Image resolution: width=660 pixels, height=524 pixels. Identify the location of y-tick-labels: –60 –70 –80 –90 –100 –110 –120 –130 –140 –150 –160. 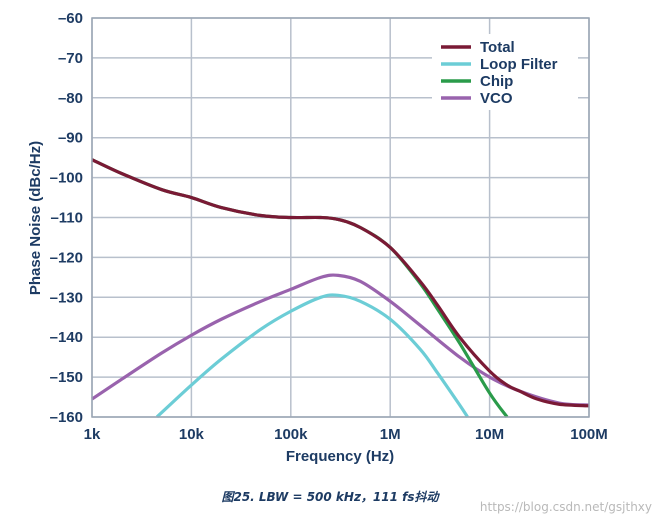
(66, 218).